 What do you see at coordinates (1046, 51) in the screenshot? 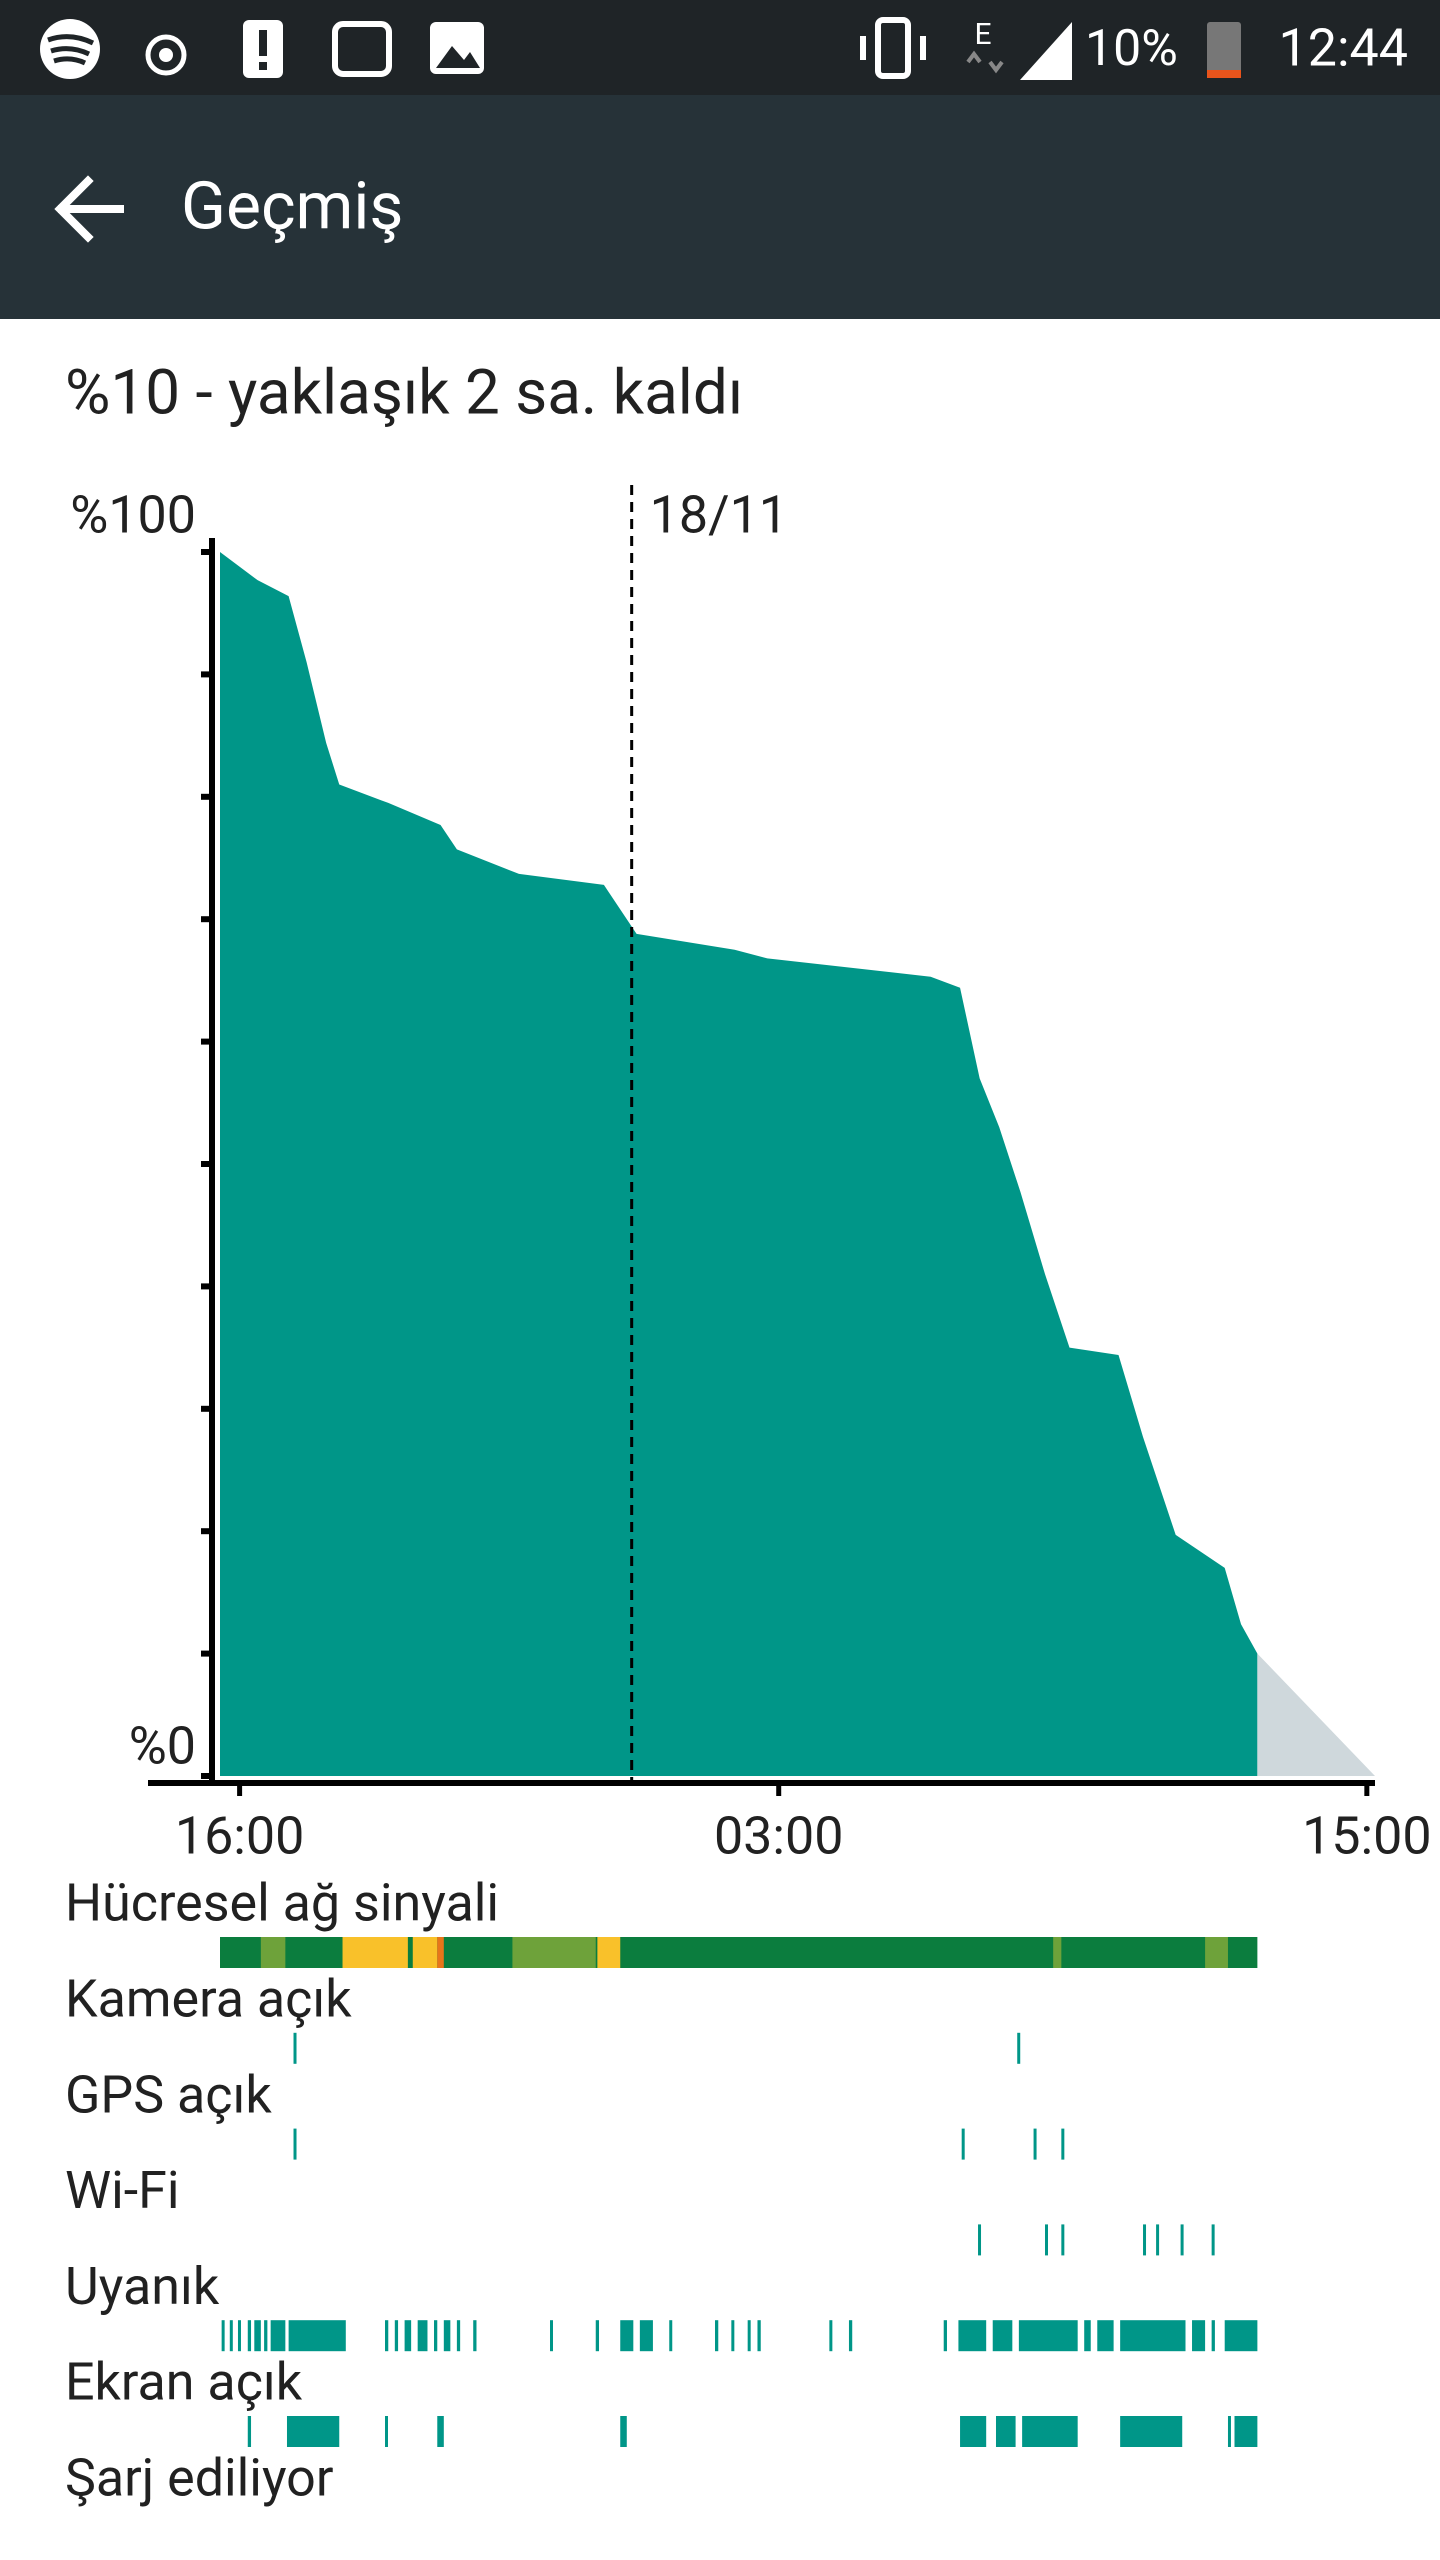
I see `signal-icon` at bounding box center [1046, 51].